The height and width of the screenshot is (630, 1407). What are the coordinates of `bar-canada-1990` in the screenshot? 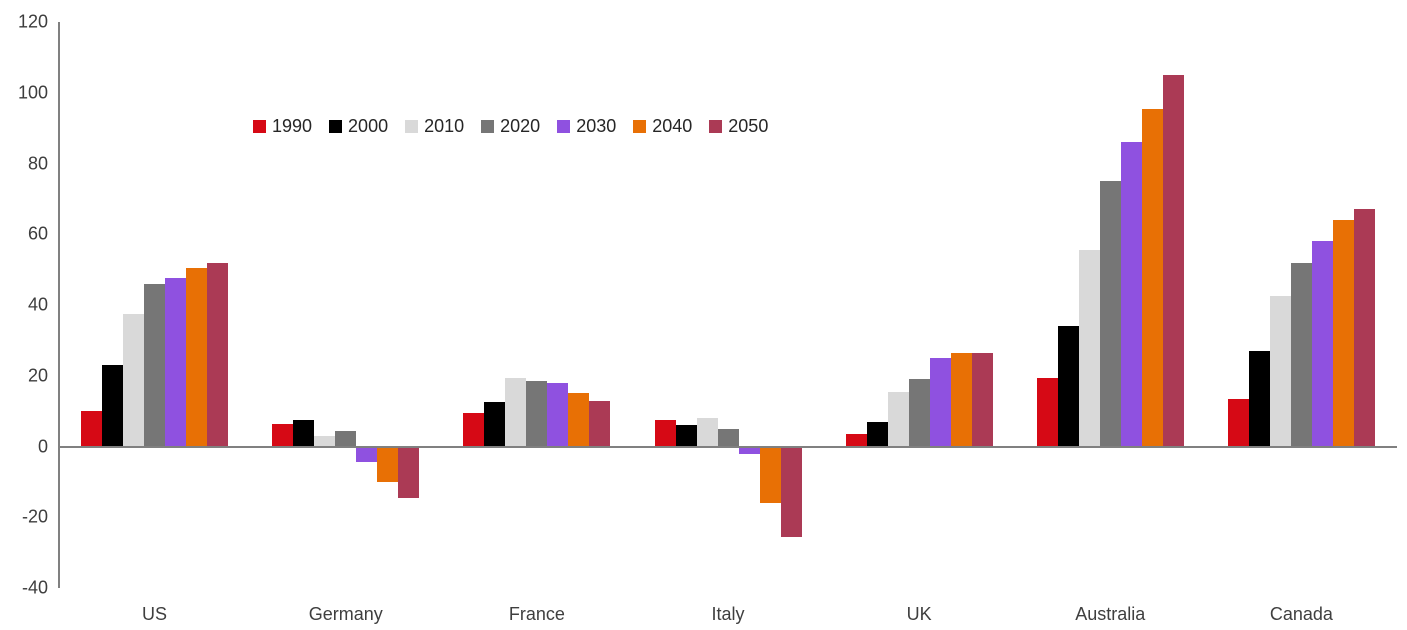 It's located at (1238, 422).